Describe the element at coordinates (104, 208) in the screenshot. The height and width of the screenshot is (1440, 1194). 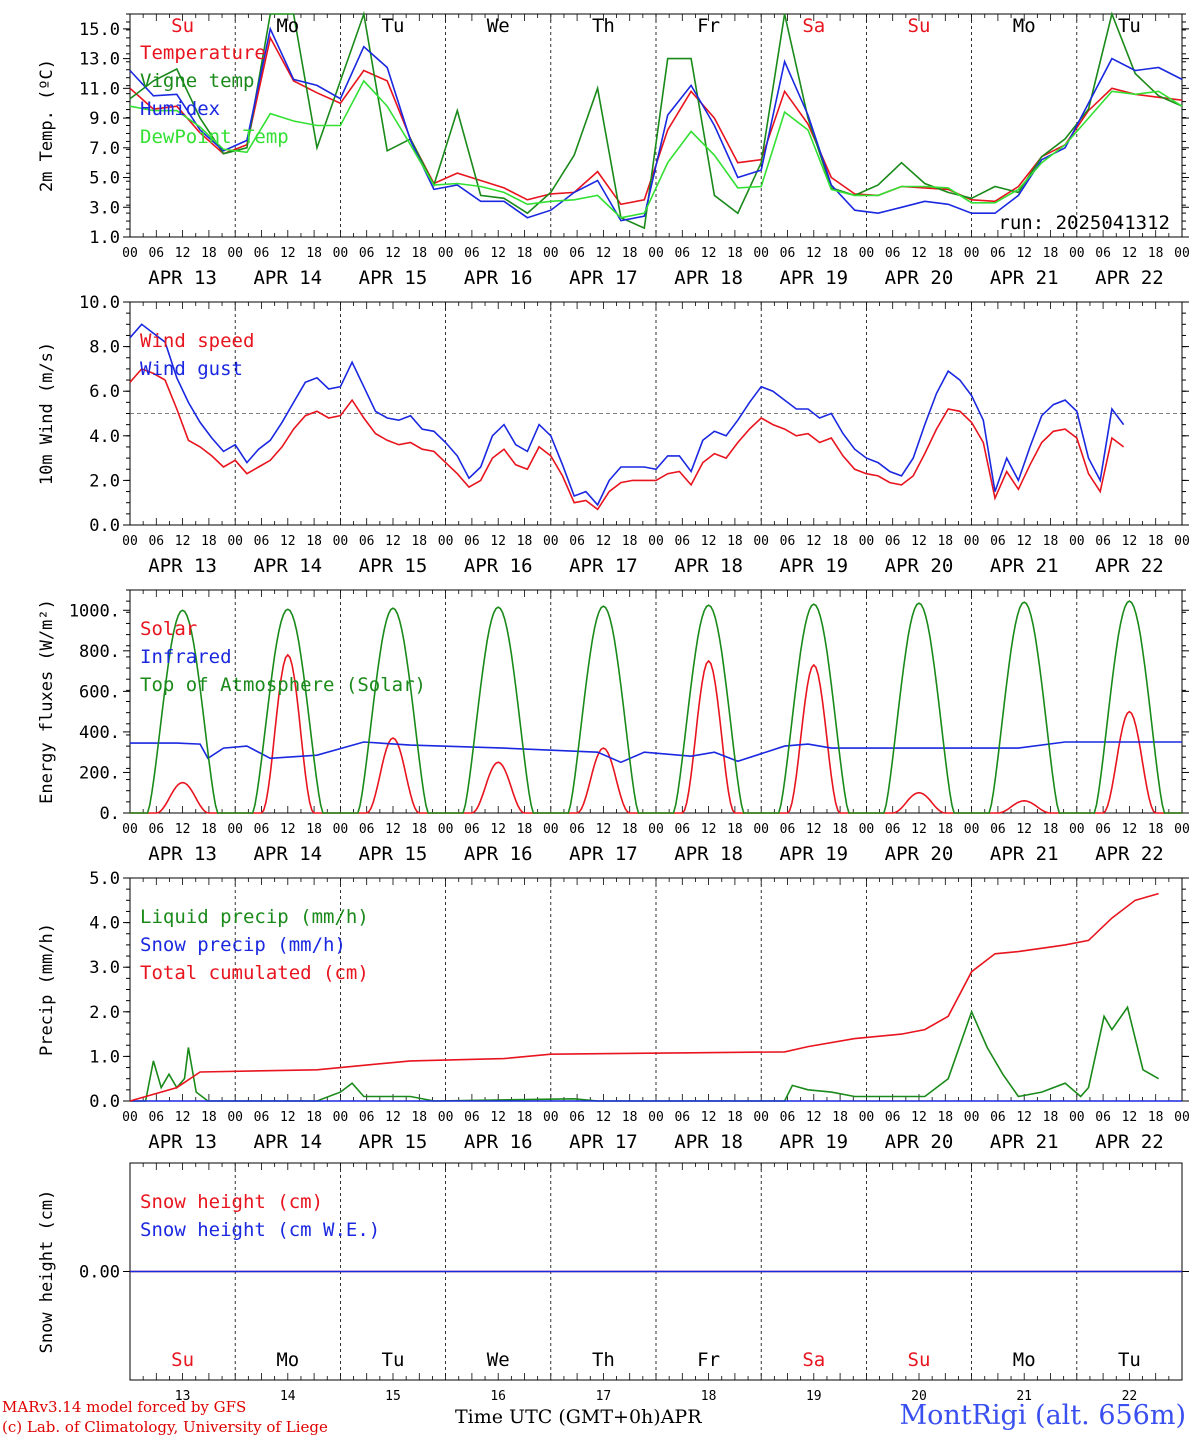
I see `y-tick-label: 3.0` at that location.